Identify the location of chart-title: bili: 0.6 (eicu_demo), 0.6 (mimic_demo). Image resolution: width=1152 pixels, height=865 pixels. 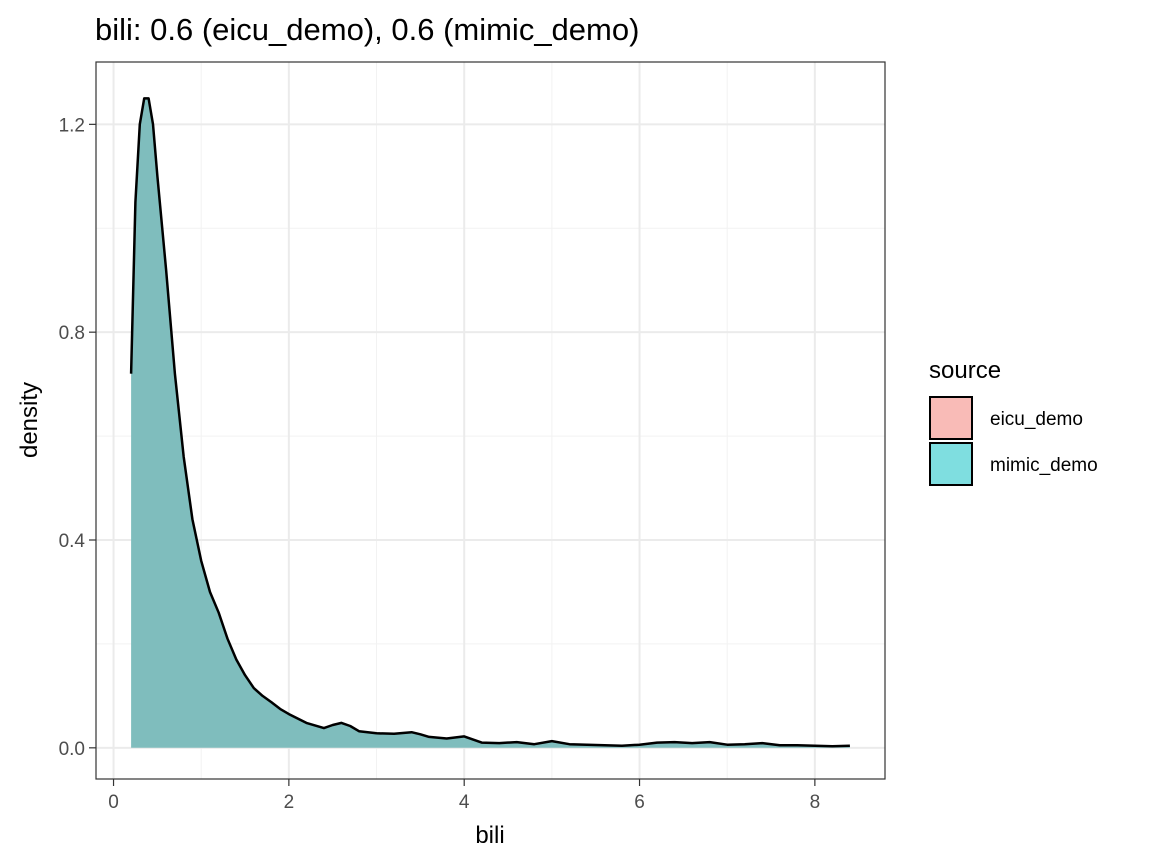
(367, 29).